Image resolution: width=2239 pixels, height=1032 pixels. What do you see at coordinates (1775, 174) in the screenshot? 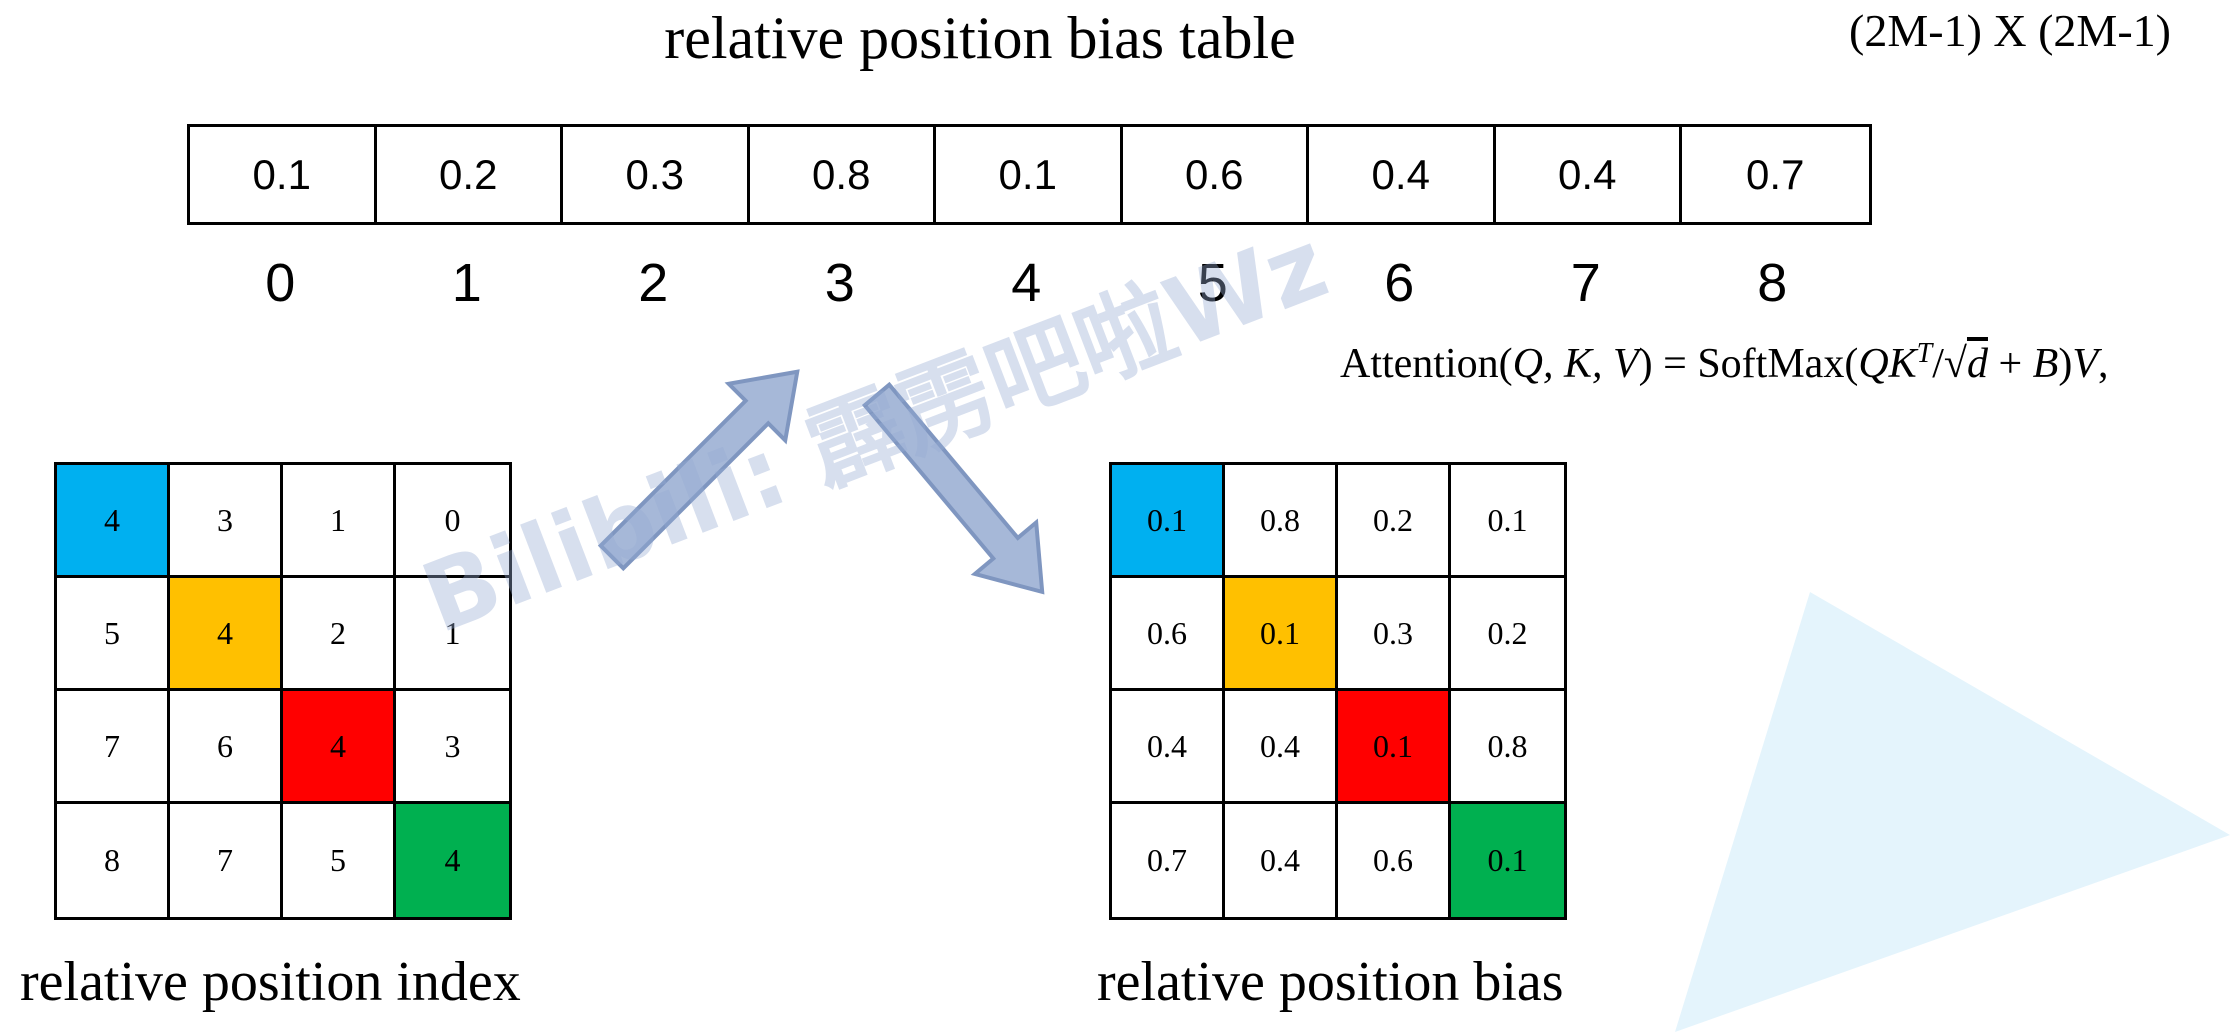
I see `bias-table-cell: 0.7` at bounding box center [1775, 174].